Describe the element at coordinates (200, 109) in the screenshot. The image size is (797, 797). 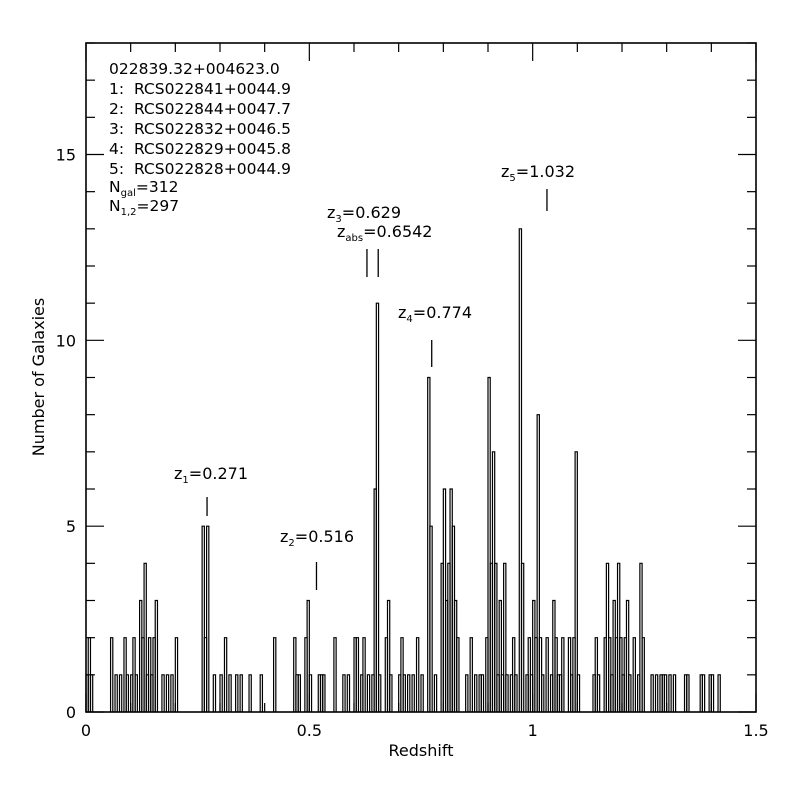
I see `cluster-entry: 2: RCS022844+0047.7` at that location.